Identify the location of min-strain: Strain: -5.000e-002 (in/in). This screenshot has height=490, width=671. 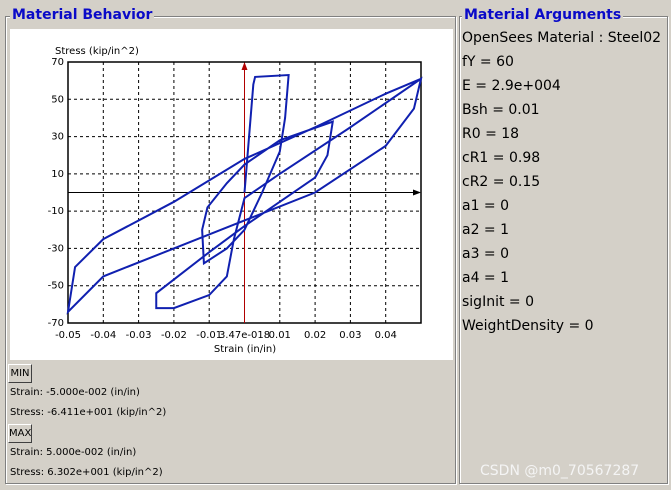
(75, 392).